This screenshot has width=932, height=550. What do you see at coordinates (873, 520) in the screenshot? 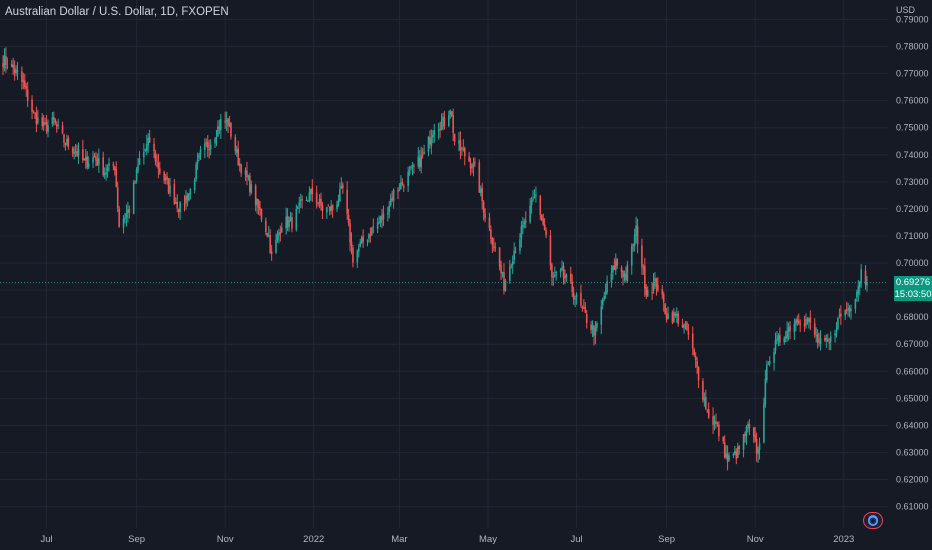
I see `tradingview-logo: ◉` at bounding box center [873, 520].